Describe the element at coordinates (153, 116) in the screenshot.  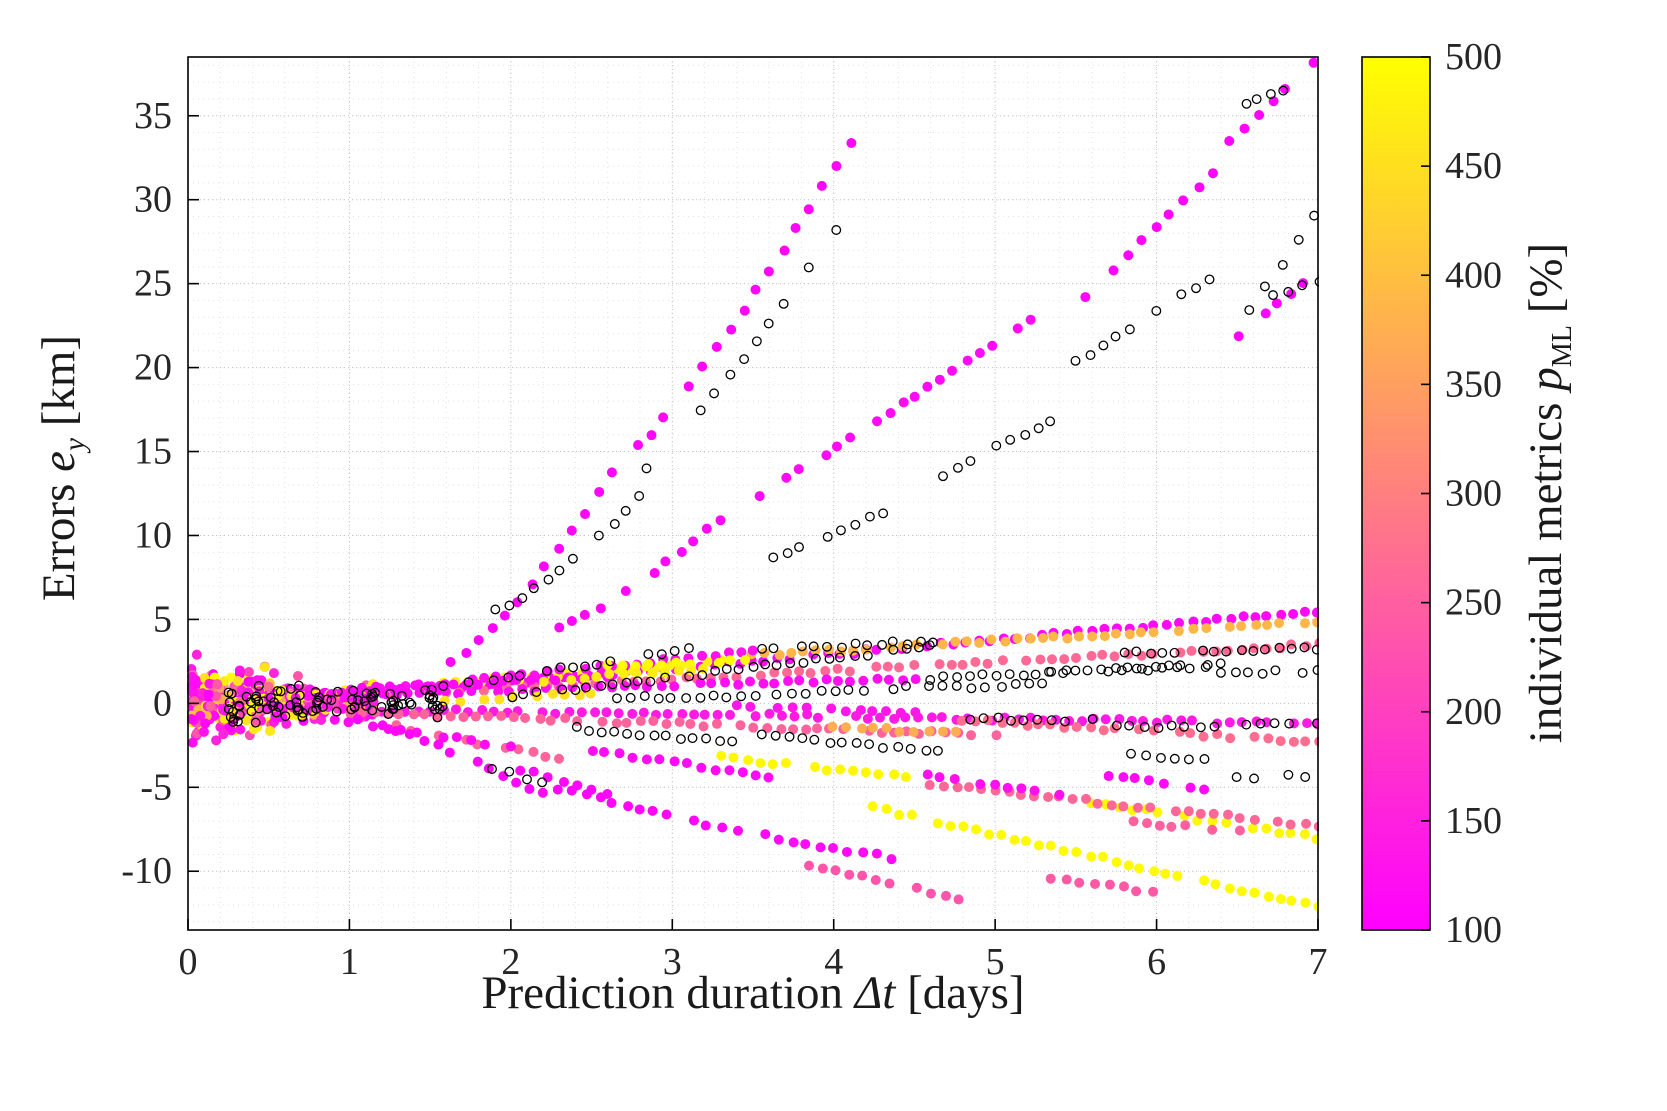
I see `y-tick-label: 35` at that location.